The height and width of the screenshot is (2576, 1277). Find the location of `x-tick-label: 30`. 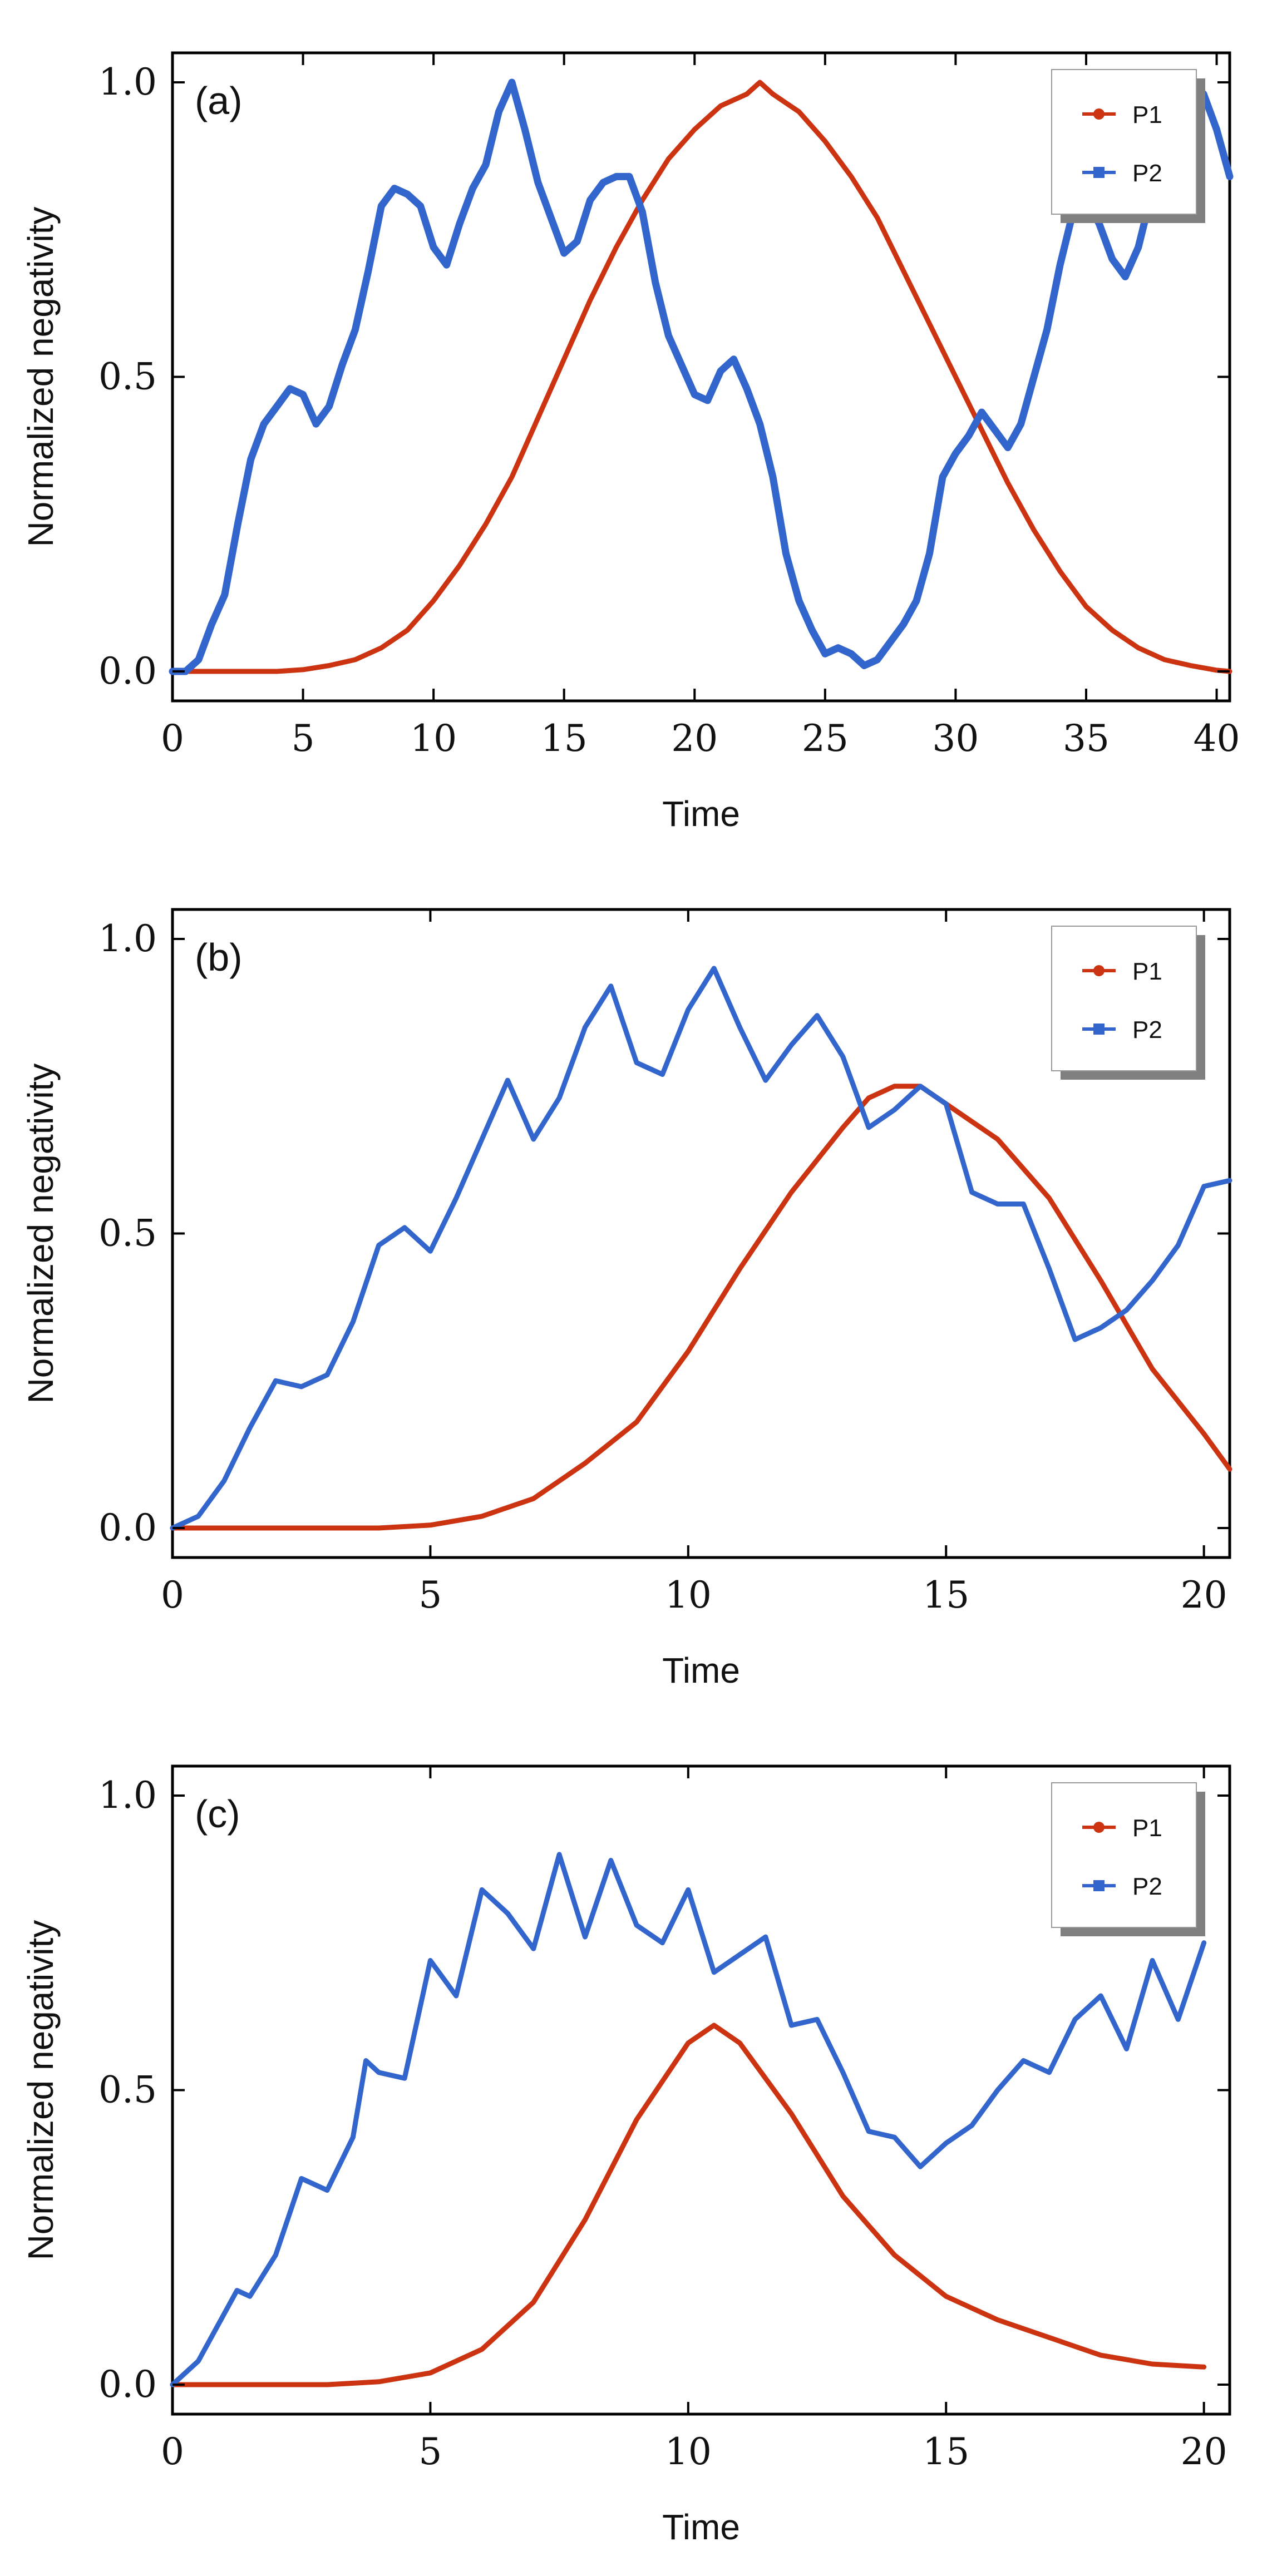

x-tick-label: 30 is located at coordinates (955, 738).